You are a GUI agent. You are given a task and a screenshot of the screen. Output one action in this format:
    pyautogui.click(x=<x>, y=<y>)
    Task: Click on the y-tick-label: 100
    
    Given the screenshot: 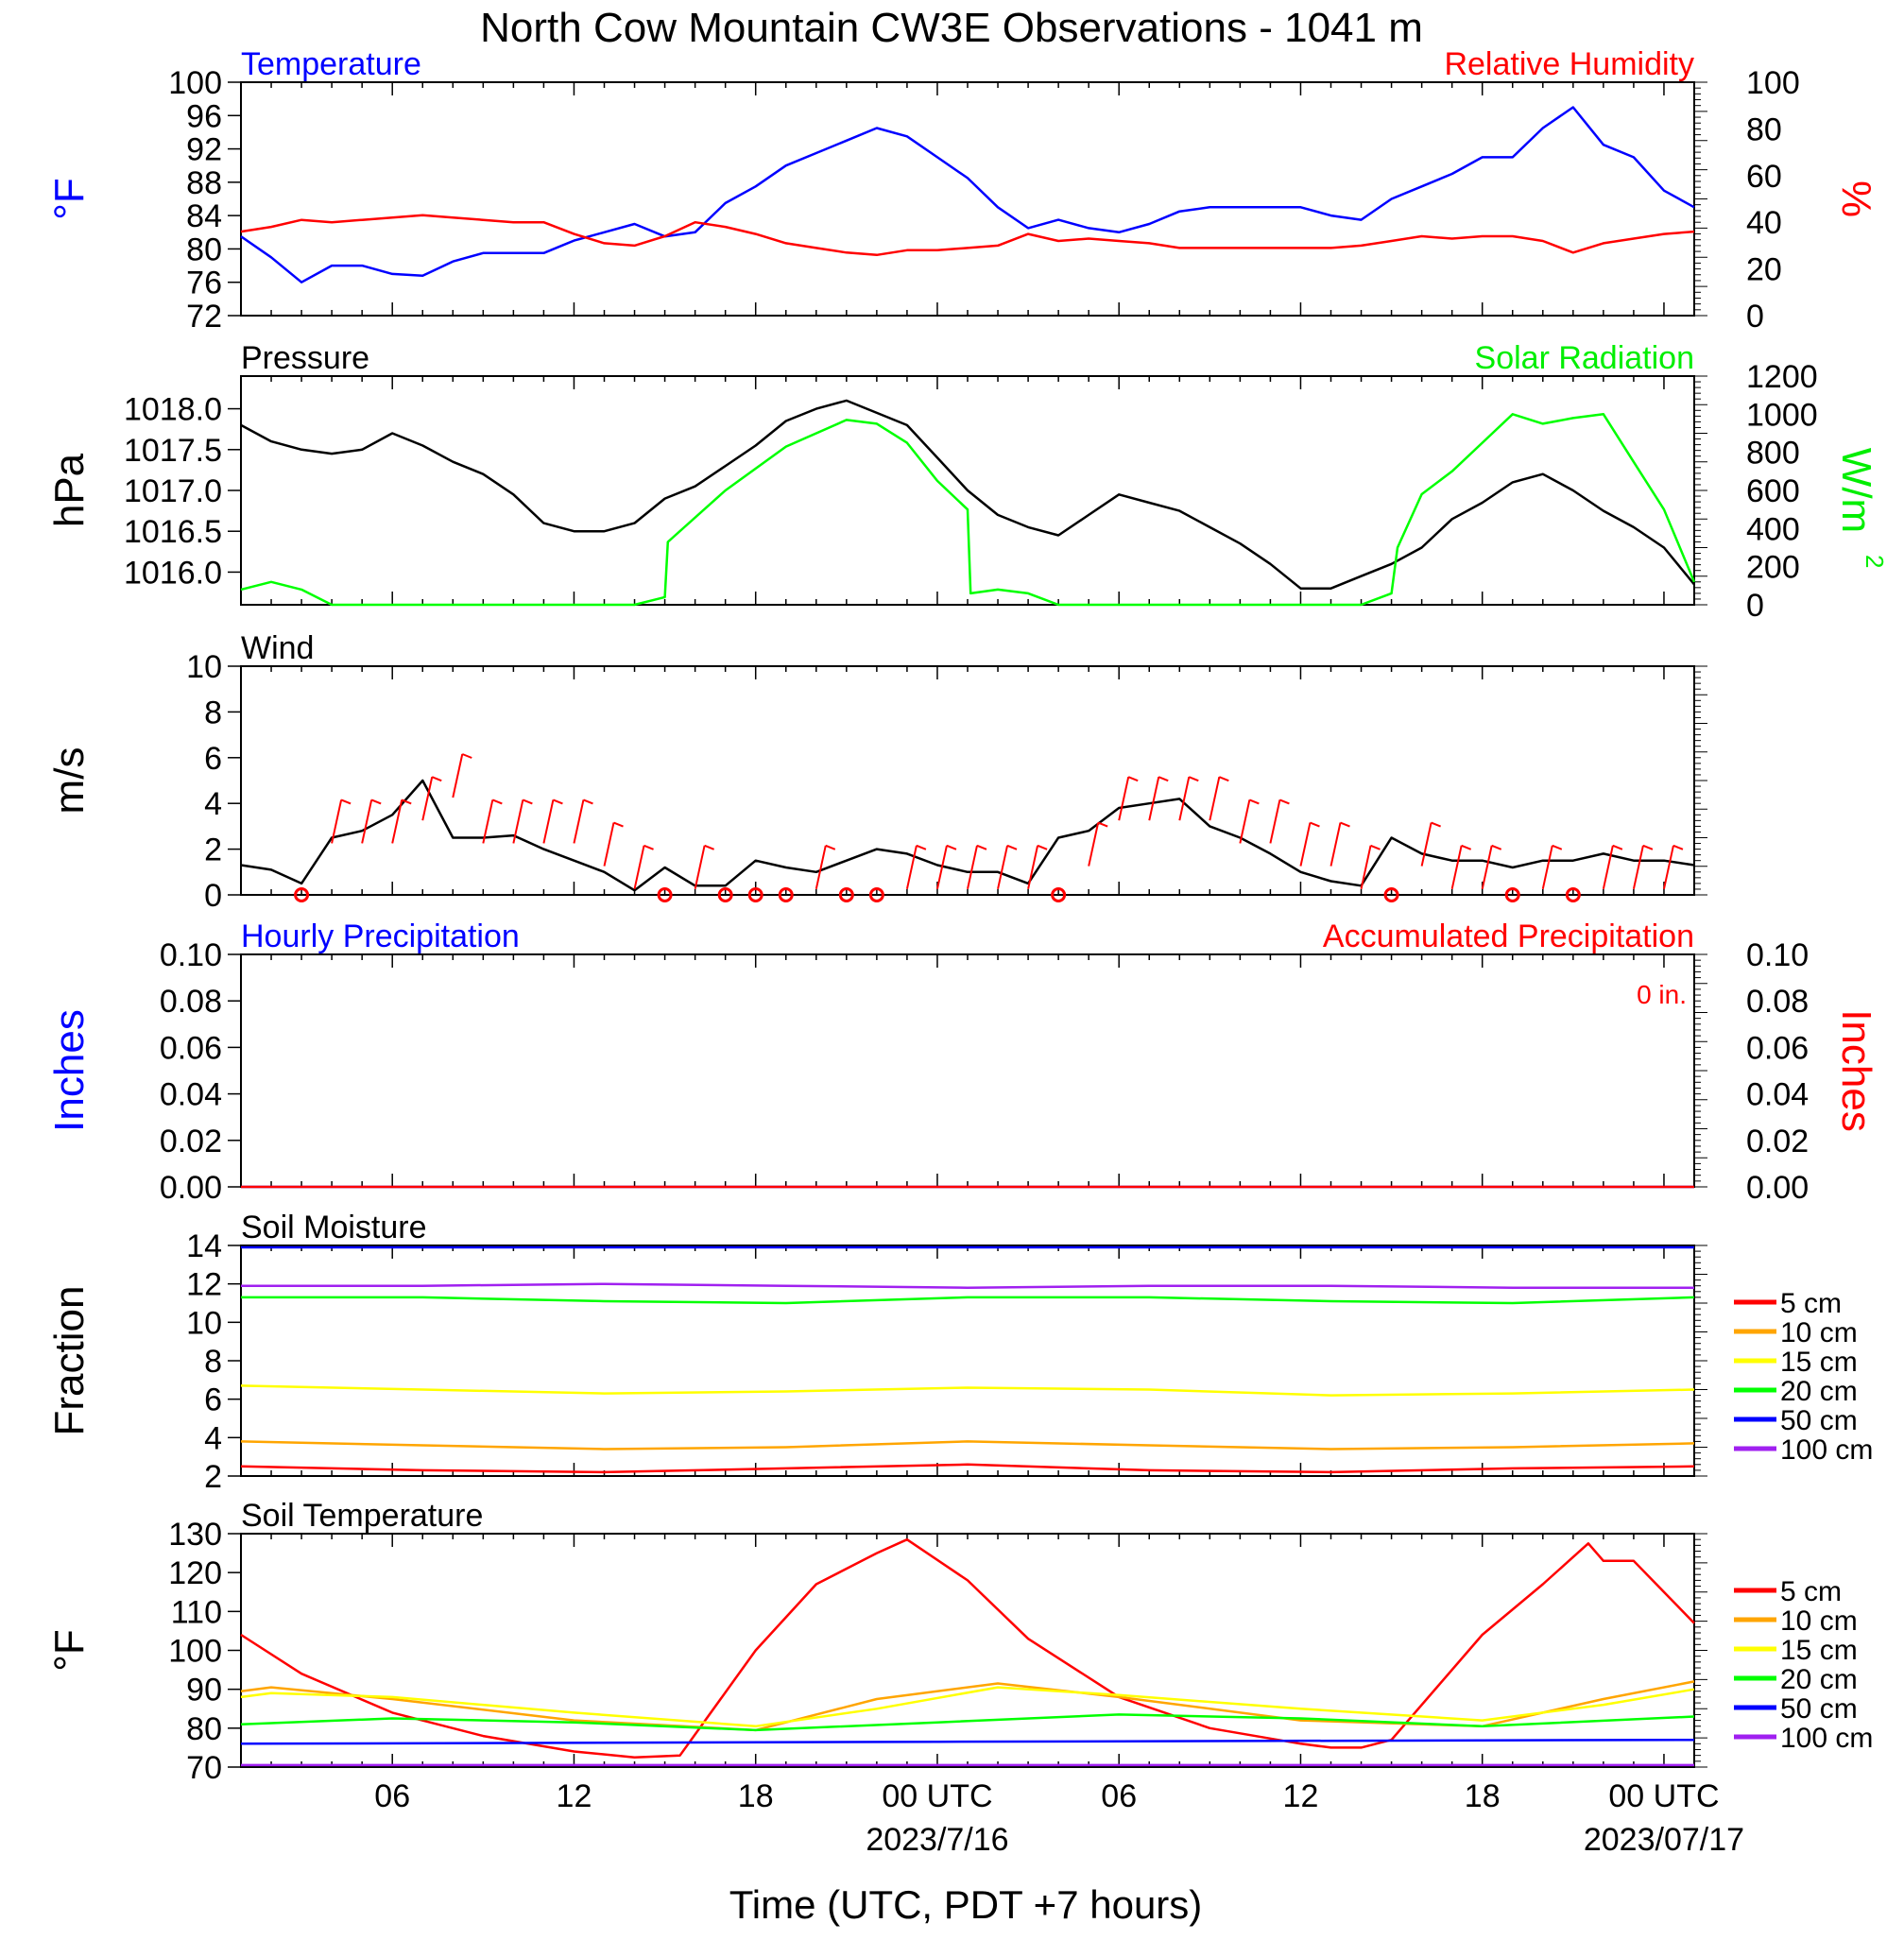 What is the action you would take?
    pyautogui.click(x=195, y=83)
    